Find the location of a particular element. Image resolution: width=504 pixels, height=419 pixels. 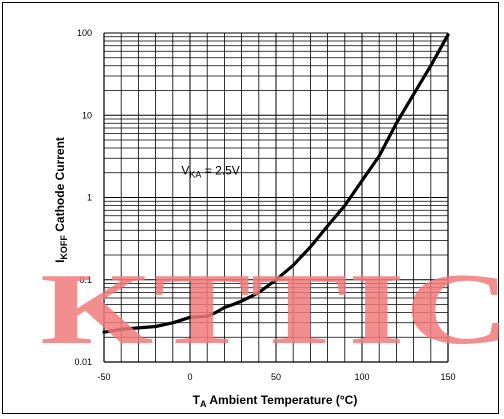

y-axis-label-main: I is located at coordinates (60, 261).